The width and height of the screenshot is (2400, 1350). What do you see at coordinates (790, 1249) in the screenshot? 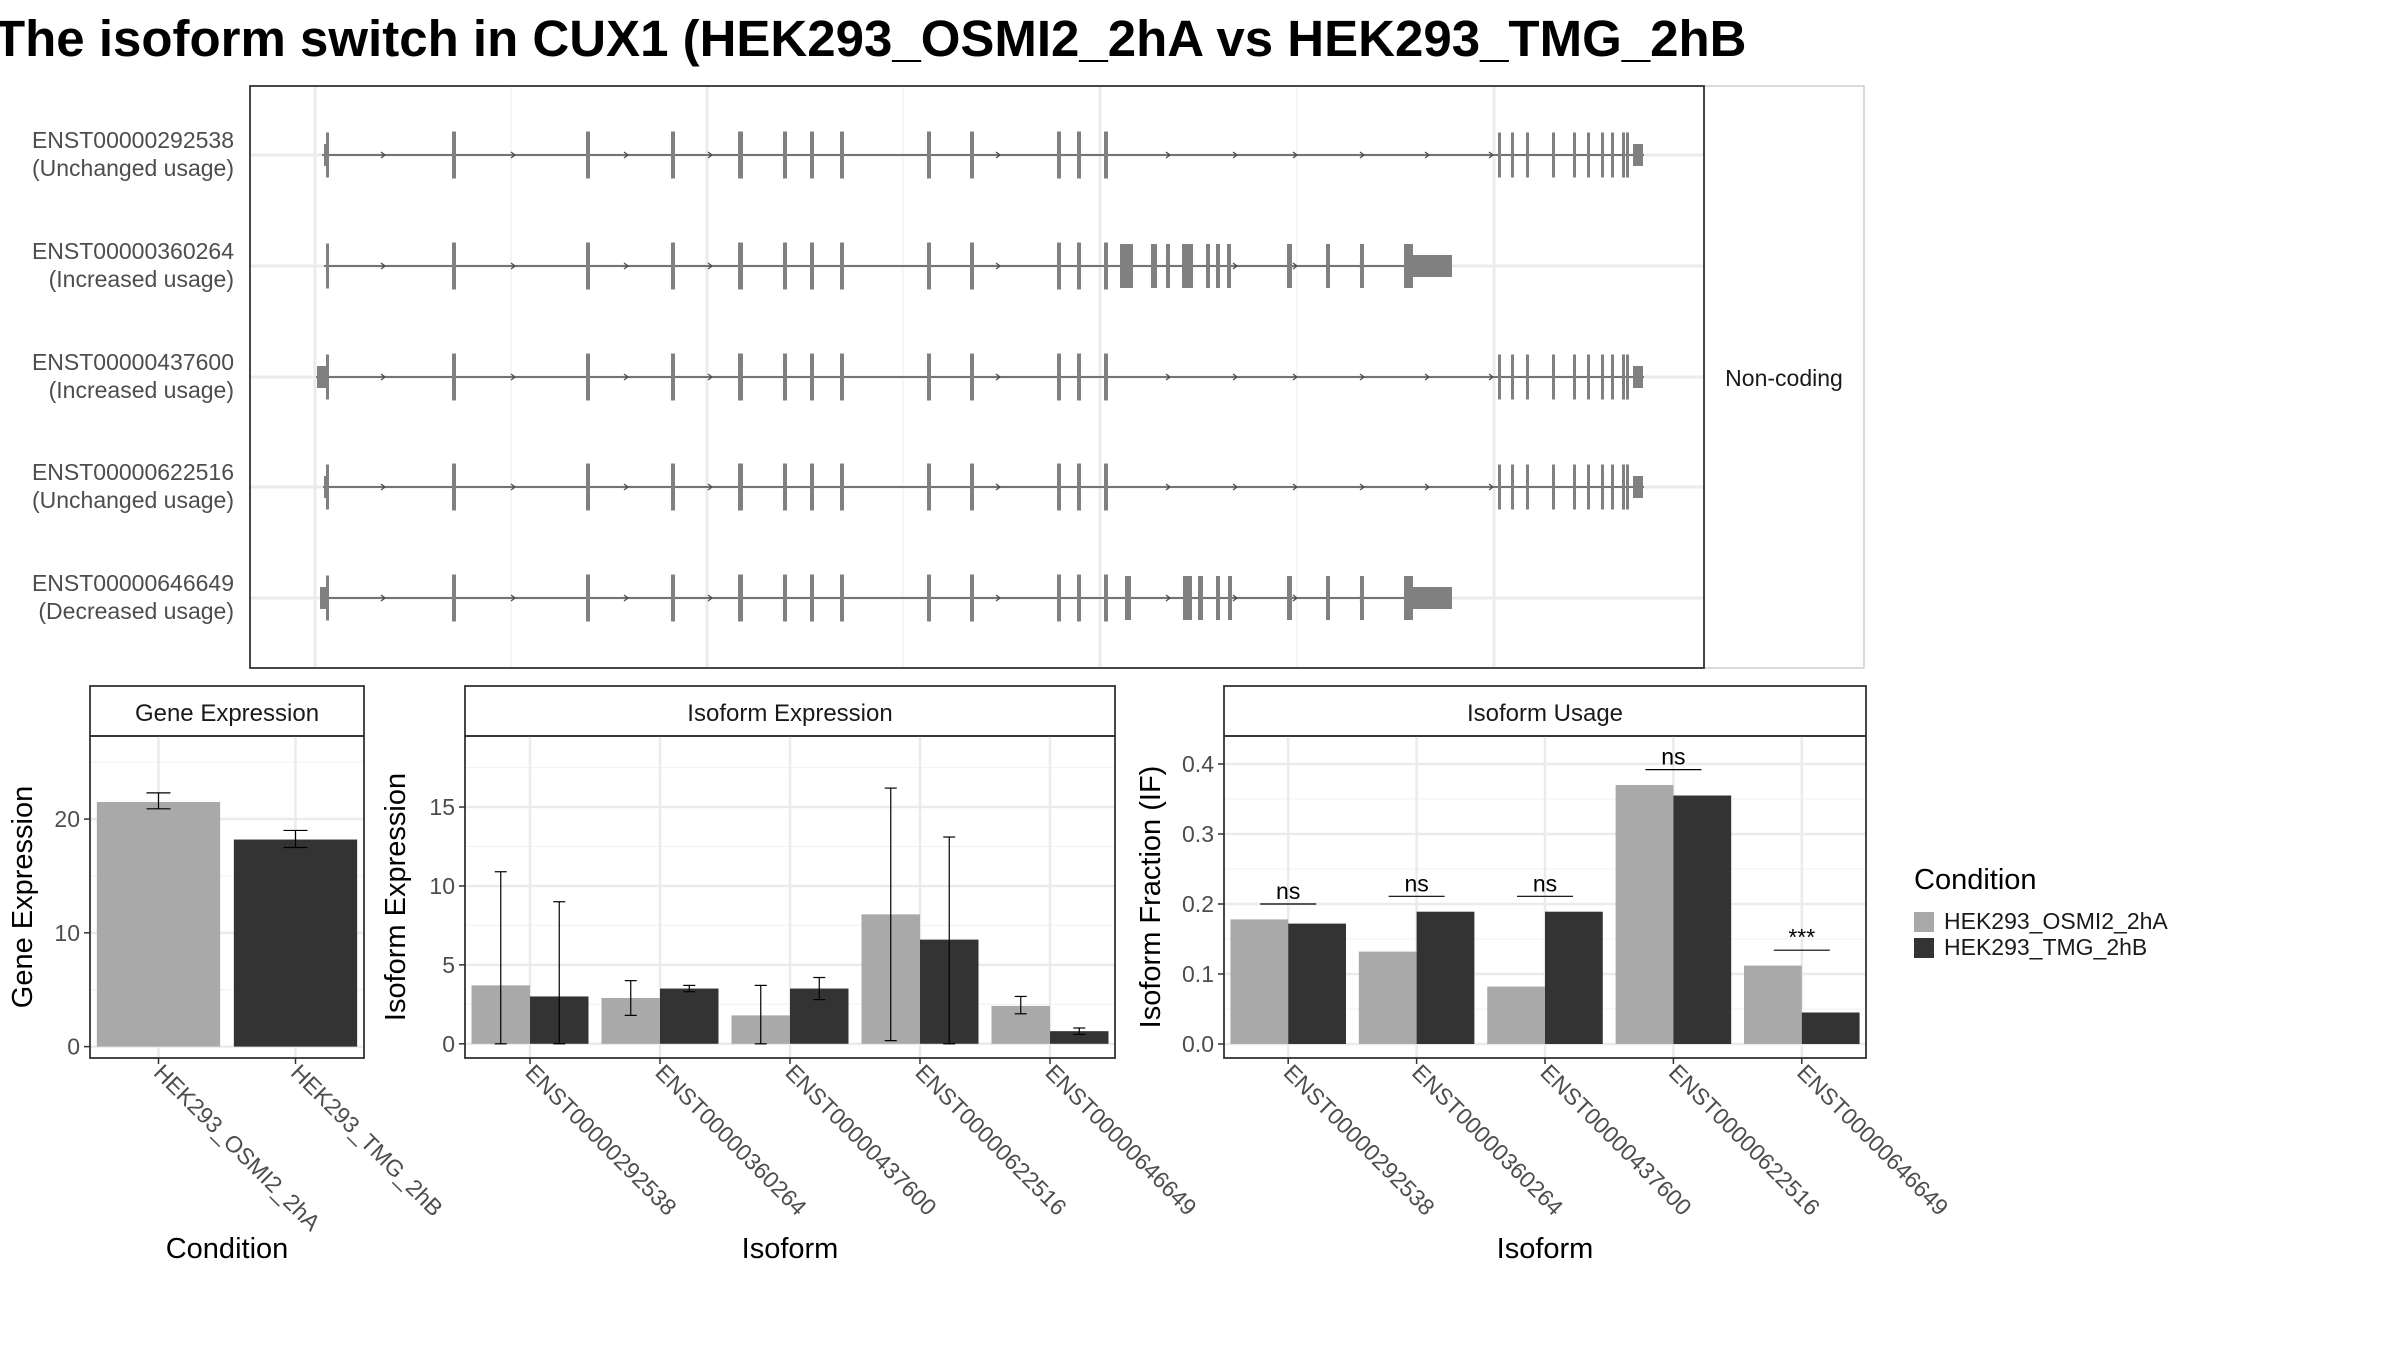
I see `x-axis-title: Isoform` at bounding box center [790, 1249].